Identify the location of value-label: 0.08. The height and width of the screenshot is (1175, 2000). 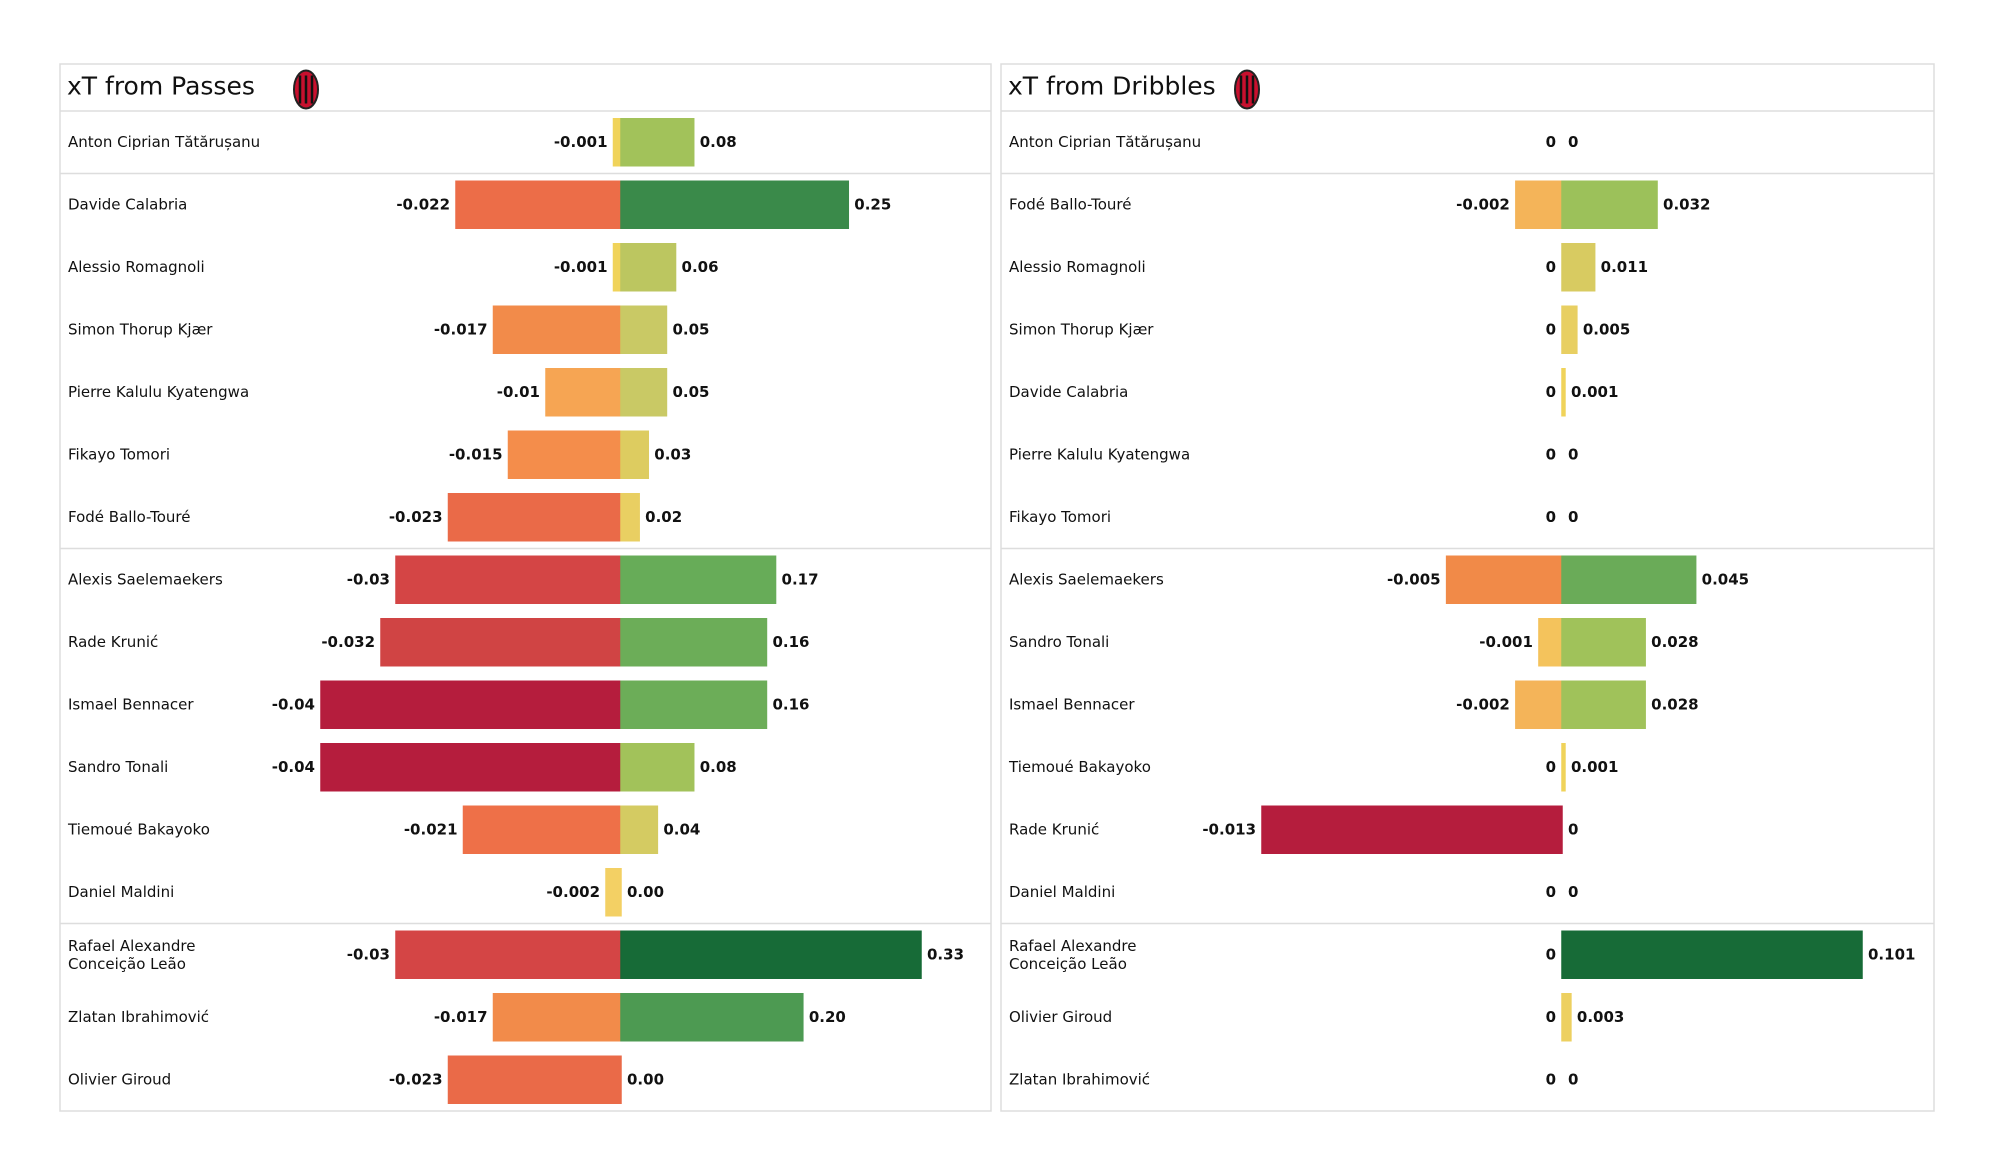
(718, 767).